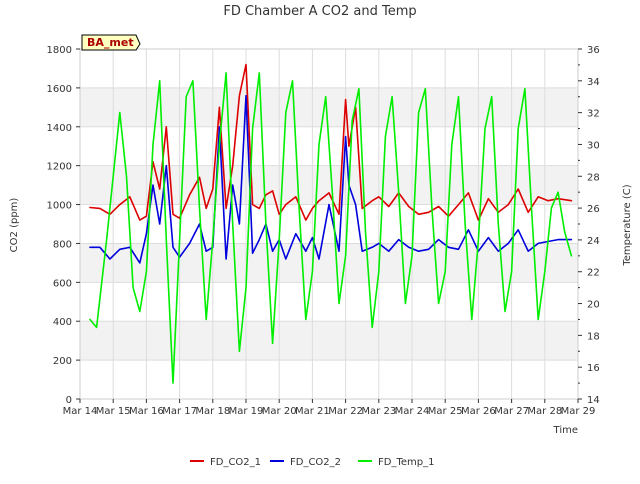 The width and height of the screenshot is (640, 484). I want to click on legend-item: FD_CO2_1, so click(225, 462).